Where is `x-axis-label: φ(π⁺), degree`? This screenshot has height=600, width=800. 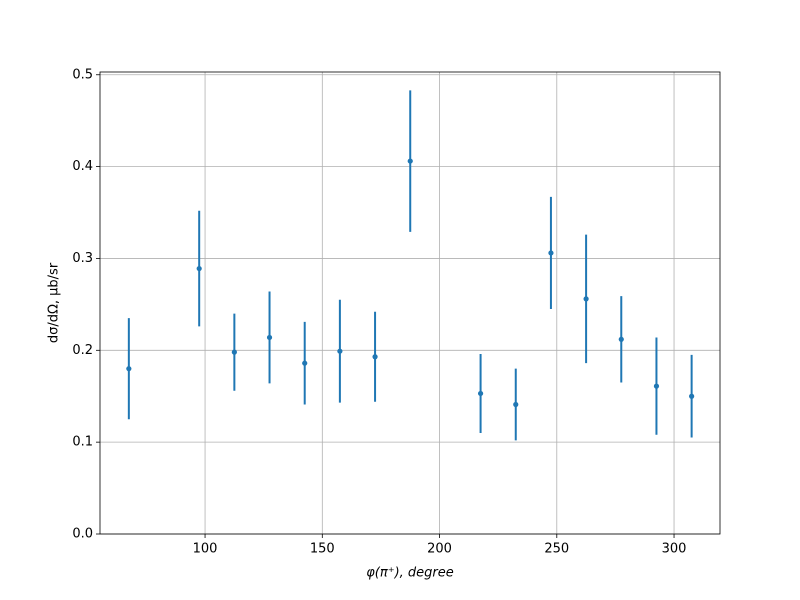 x-axis-label: φ(π⁺), degree is located at coordinates (410, 573).